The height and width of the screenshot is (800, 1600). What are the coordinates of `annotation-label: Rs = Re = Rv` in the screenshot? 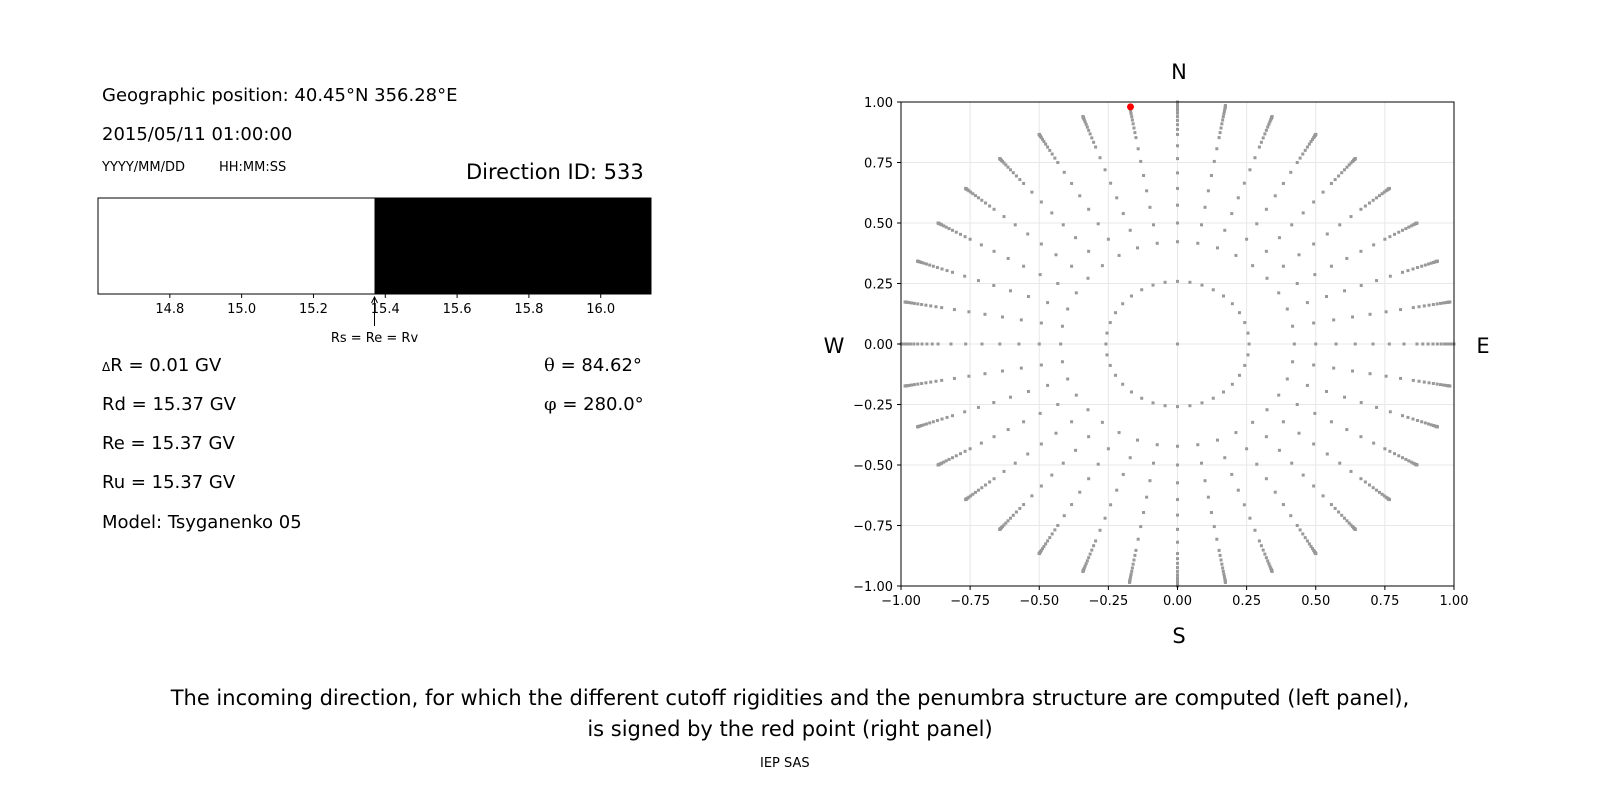 It's located at (375, 338).